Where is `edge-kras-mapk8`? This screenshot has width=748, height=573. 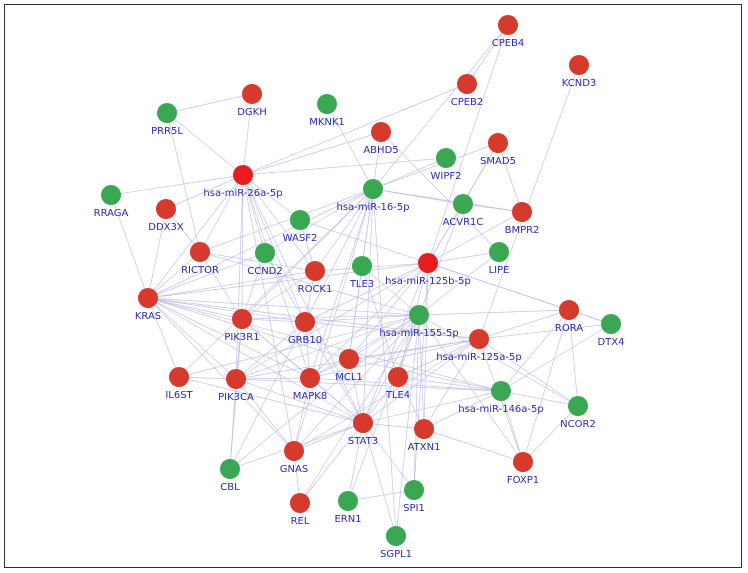 edge-kras-mapk8 is located at coordinates (229, 338).